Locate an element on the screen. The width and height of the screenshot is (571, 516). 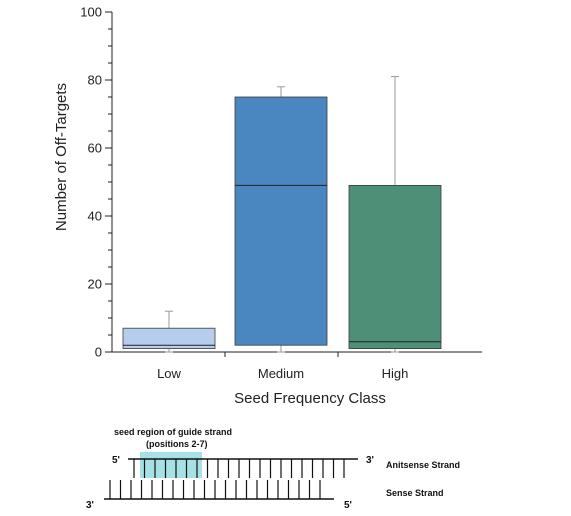
antisense-strand-label: Anitsense Strand is located at coordinates (423, 465).